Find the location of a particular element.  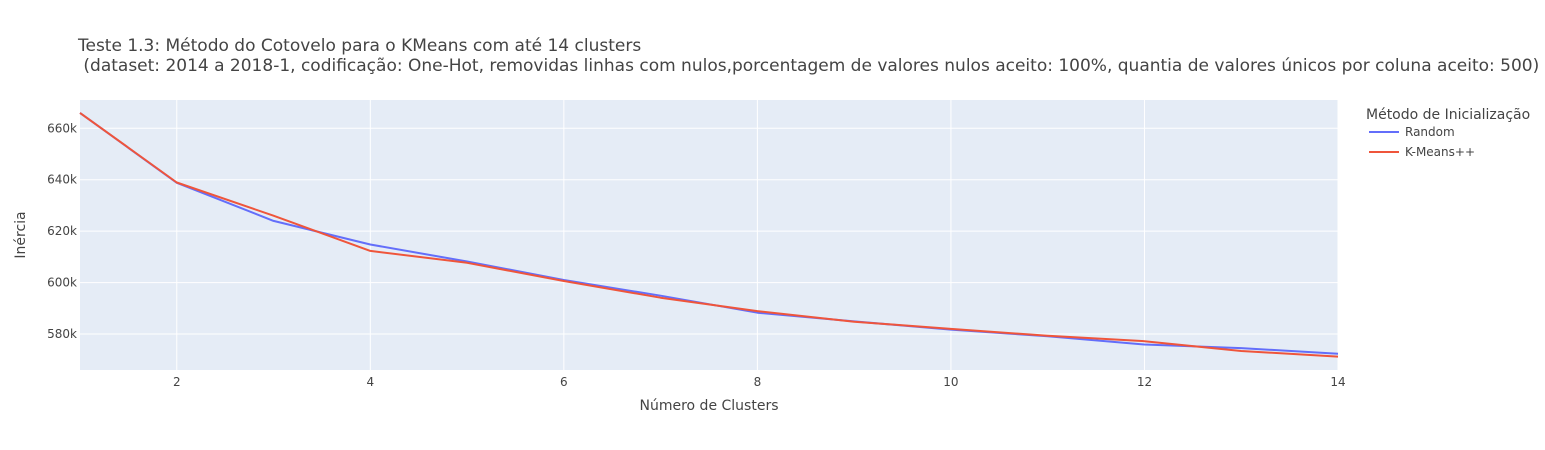

legend-items: Random K-Means++ is located at coordinates (1422, 142).